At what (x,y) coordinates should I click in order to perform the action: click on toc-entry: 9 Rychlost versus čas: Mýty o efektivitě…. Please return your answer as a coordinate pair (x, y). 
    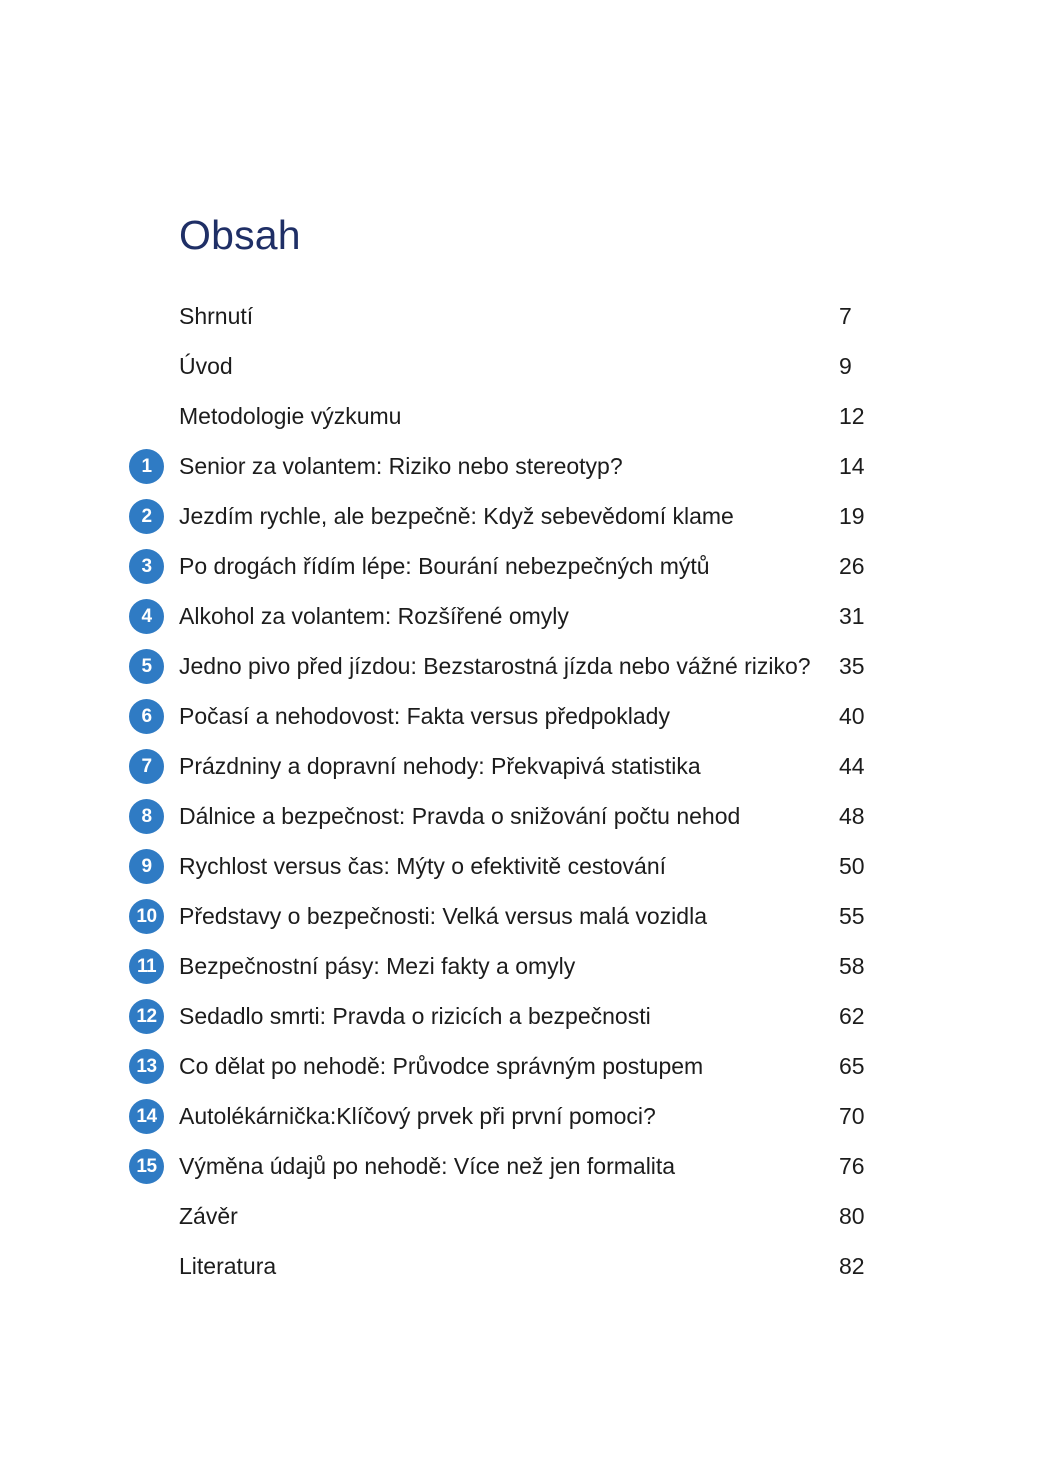
    Looking at the image, I should click on (520, 866).